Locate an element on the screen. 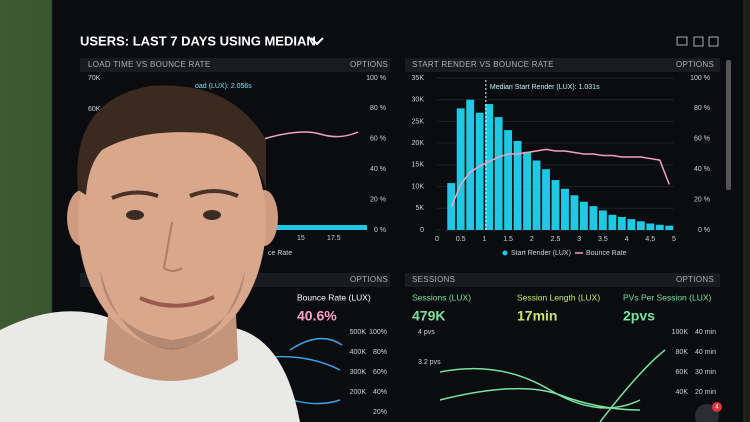 The image size is (750, 422). x-tick-label: 0 is located at coordinates (437, 239).